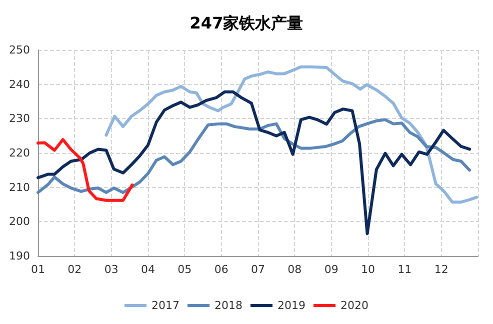 The height and width of the screenshot is (324, 493). I want to click on y-tick-label: 240, so click(19, 84).